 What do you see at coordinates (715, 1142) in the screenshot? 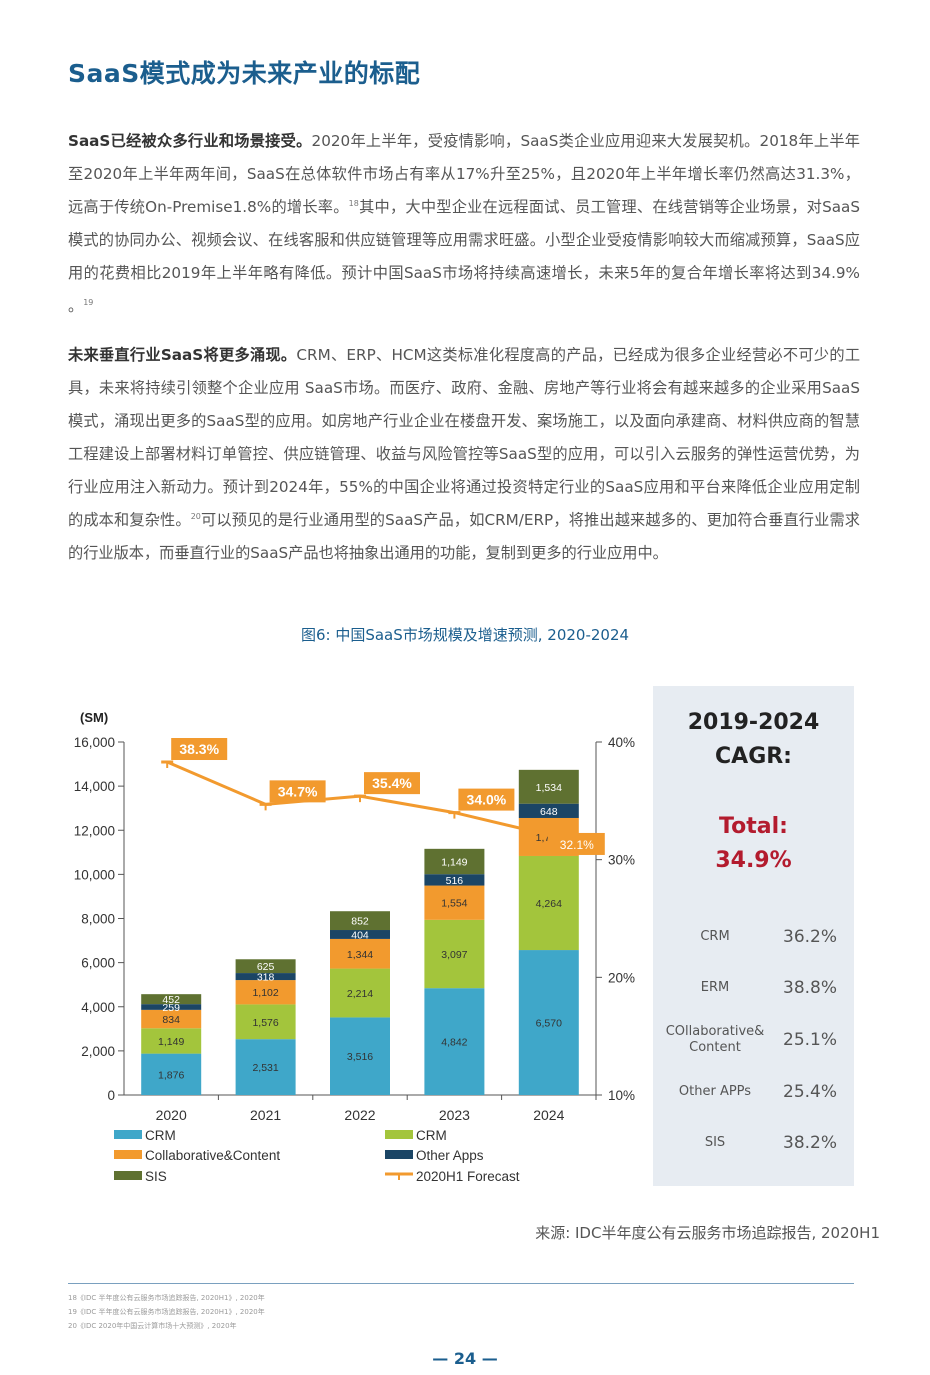
I see `cagr-row-label: SIS` at bounding box center [715, 1142].